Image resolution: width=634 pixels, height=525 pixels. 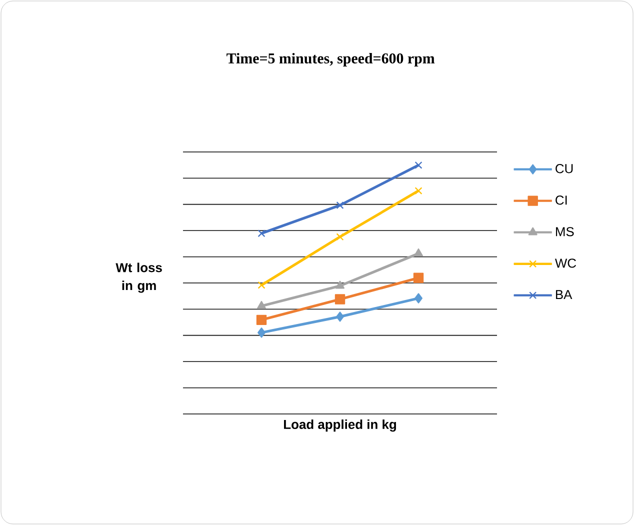 What do you see at coordinates (340, 426) in the screenshot?
I see `x-axis-title: Load applied in kg` at bounding box center [340, 426].